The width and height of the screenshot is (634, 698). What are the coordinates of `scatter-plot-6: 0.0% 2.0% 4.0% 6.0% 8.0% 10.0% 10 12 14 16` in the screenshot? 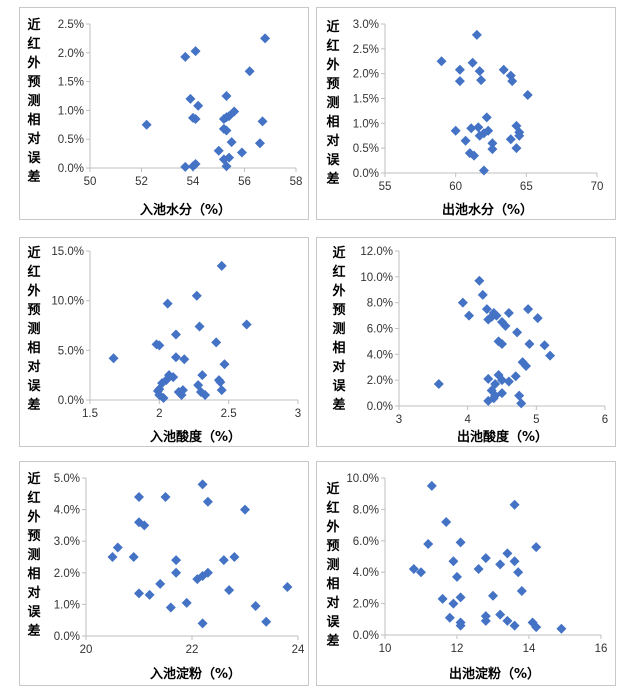 It's located at (476, 564).